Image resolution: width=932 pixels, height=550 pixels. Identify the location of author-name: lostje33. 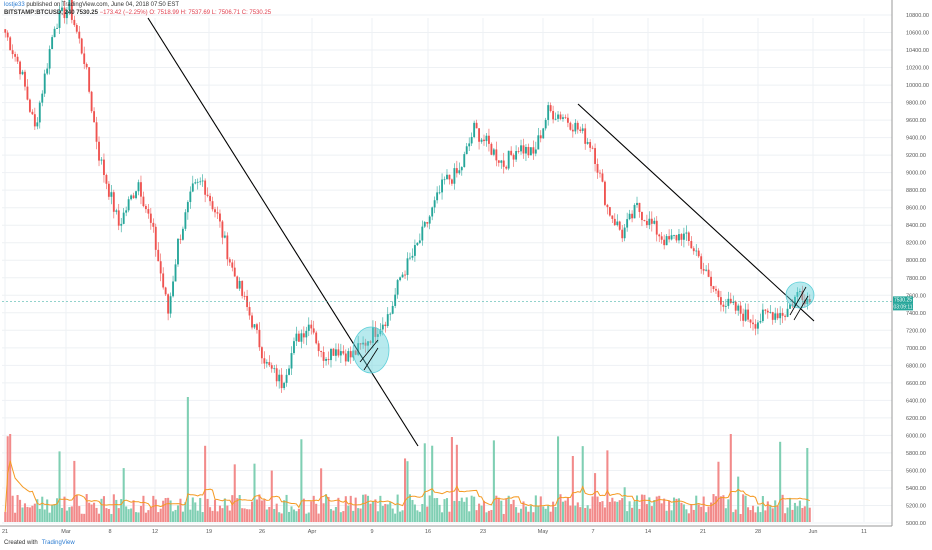
(14, 5).